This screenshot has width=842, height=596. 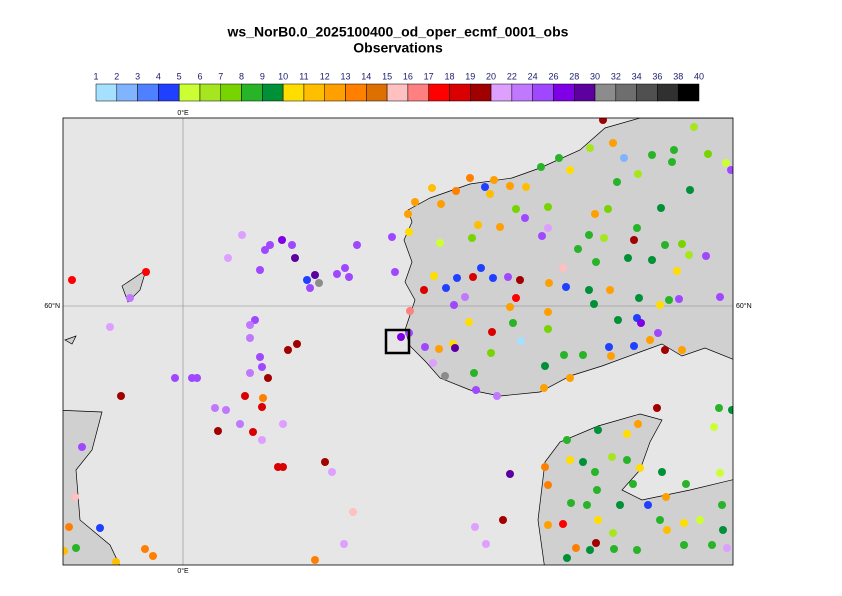 What do you see at coordinates (657, 76) in the screenshot?
I see `colorbar-label: 36` at bounding box center [657, 76].